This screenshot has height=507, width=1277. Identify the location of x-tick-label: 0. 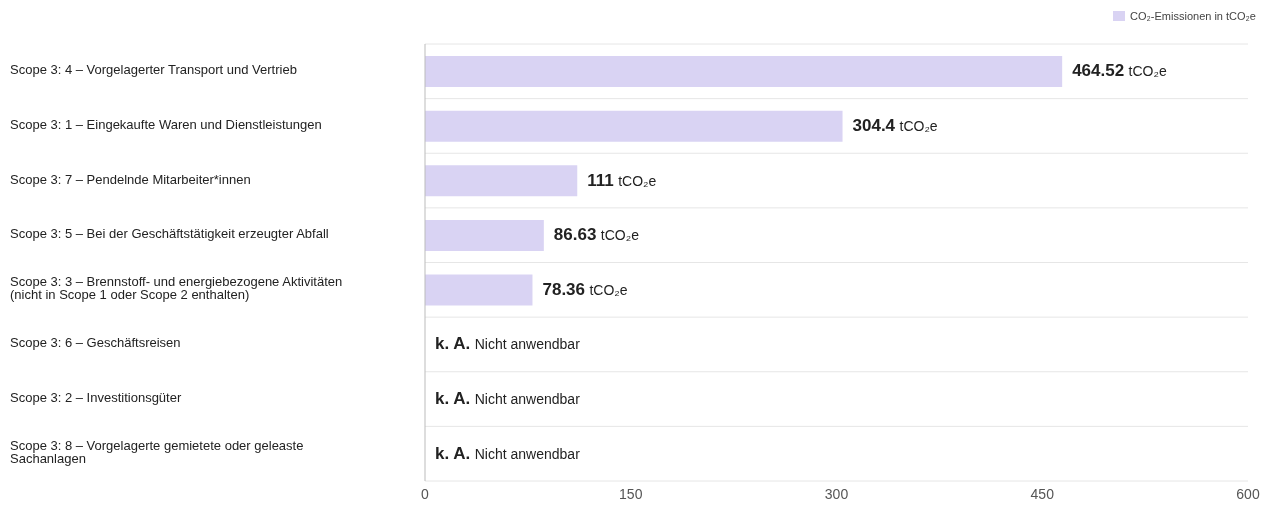
(425, 493).